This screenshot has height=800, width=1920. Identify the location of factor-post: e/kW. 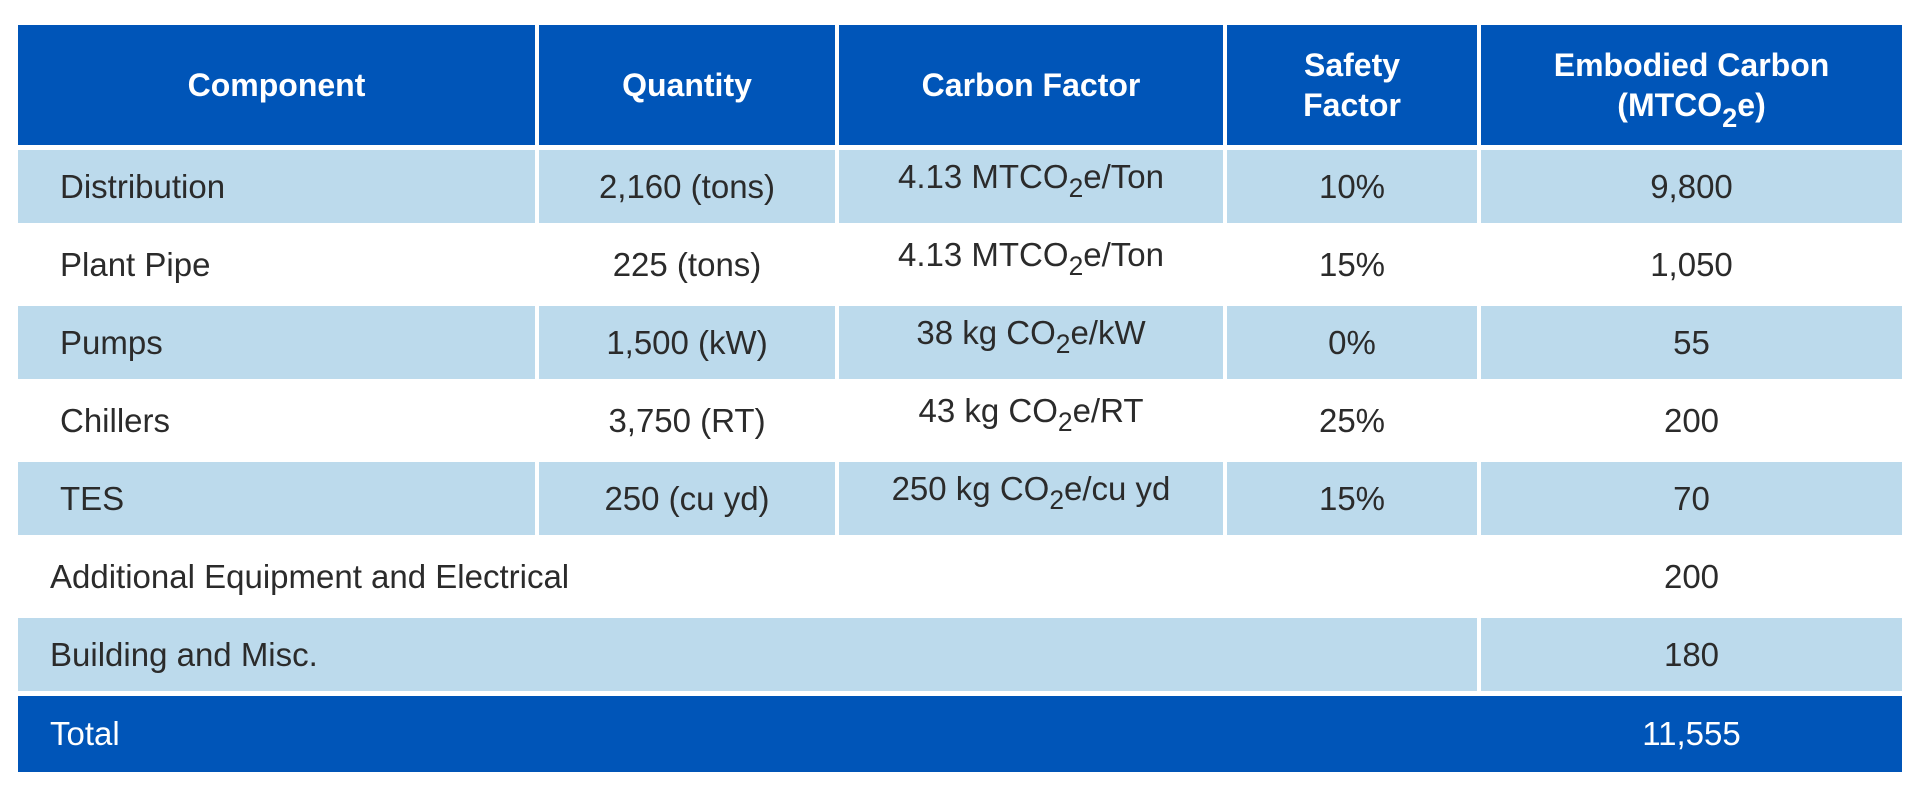
(1108, 332).